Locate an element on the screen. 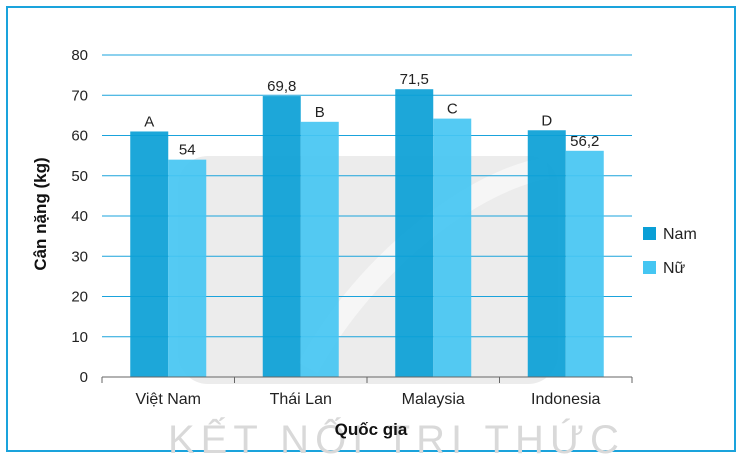 Image resolution: width=744 pixels, height=460 pixels. y-tick-label: 20 is located at coordinates (79, 297).